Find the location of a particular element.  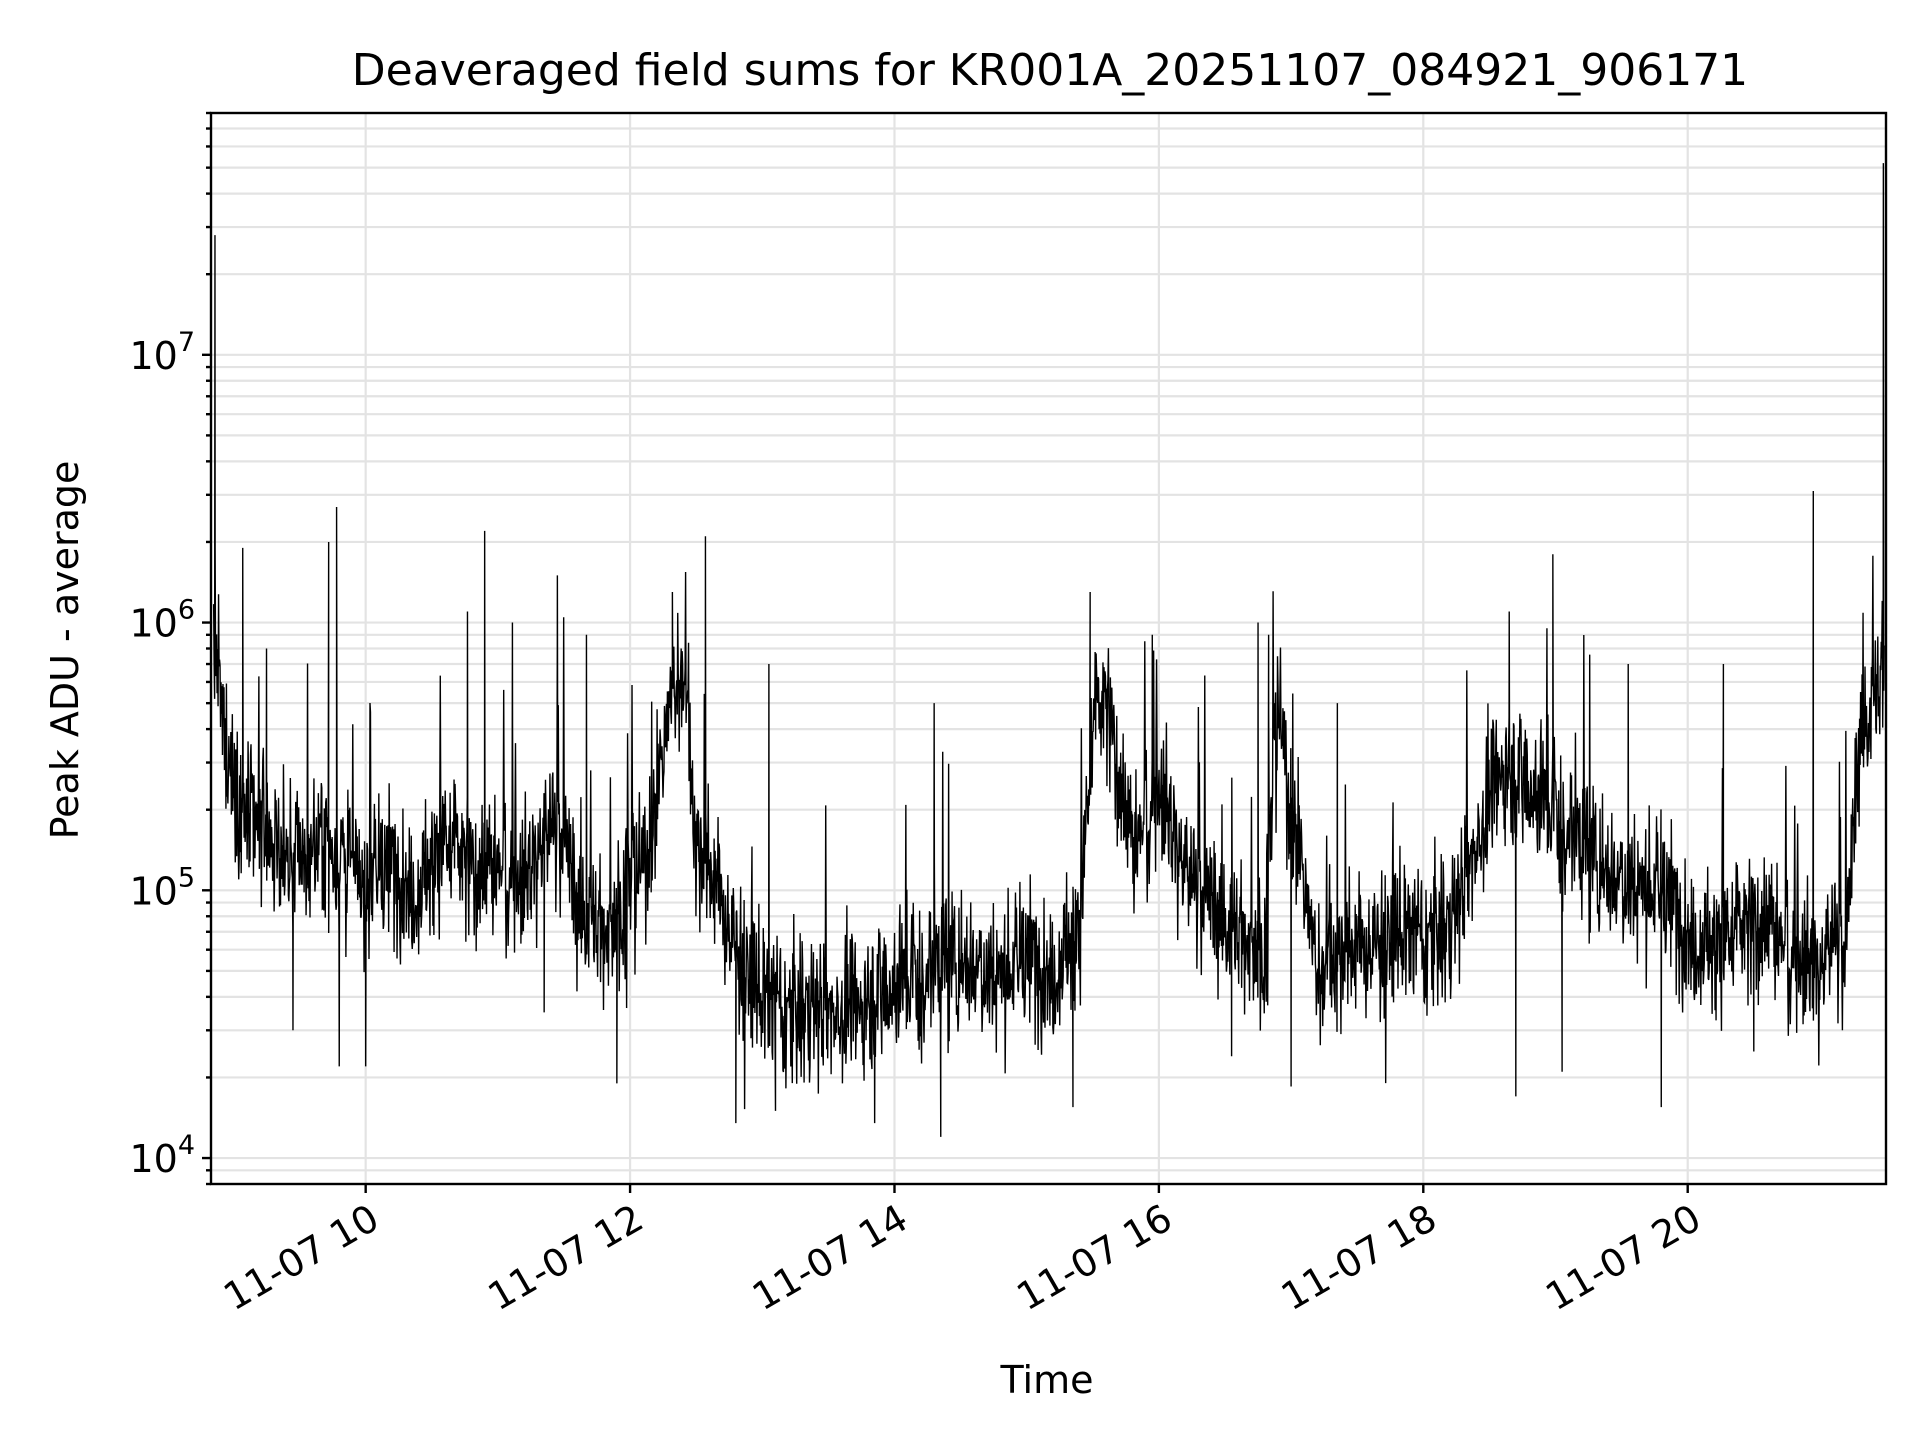

y-axis-ticks: 10⁴ 10⁵ 10⁶ 10⁷ is located at coordinates (170, 648).